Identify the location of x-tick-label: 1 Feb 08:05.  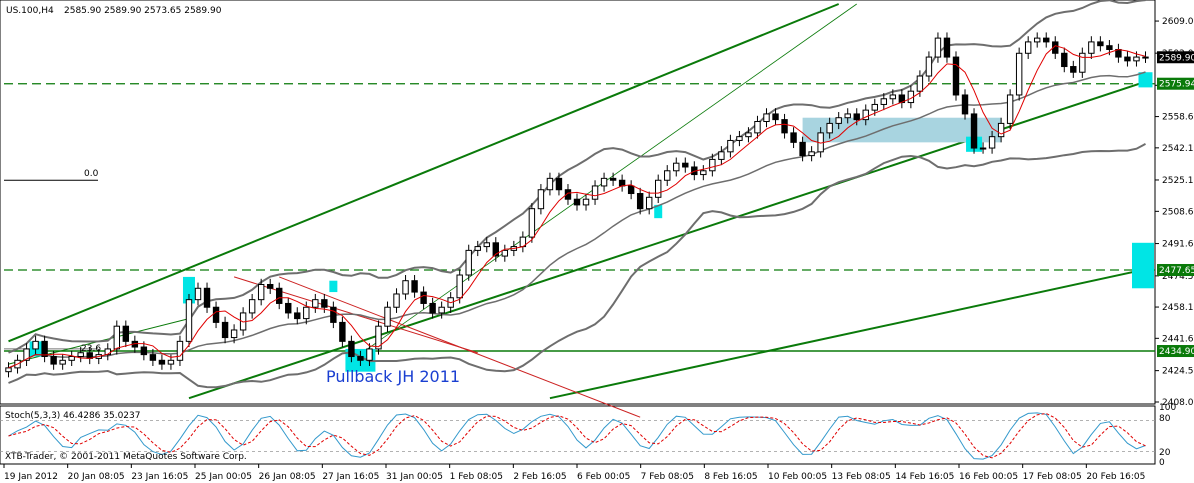
(476, 477).